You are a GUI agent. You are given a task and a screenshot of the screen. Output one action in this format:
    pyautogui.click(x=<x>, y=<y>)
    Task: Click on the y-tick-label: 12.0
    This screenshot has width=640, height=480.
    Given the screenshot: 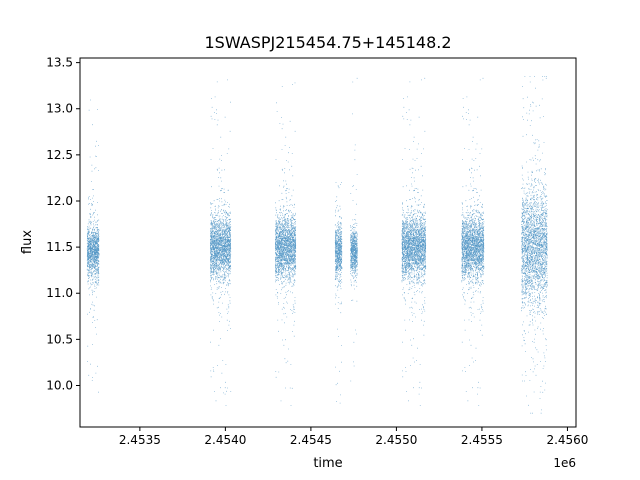 What is the action you would take?
    pyautogui.click(x=59, y=201)
    